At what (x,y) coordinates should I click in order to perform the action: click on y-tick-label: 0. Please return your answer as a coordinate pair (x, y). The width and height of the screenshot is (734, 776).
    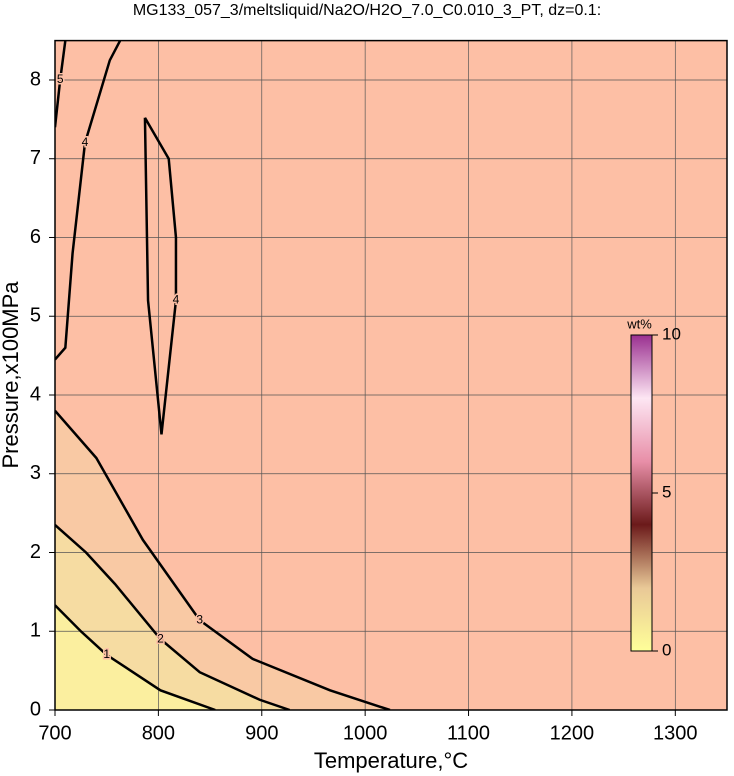
    Looking at the image, I should click on (35, 709).